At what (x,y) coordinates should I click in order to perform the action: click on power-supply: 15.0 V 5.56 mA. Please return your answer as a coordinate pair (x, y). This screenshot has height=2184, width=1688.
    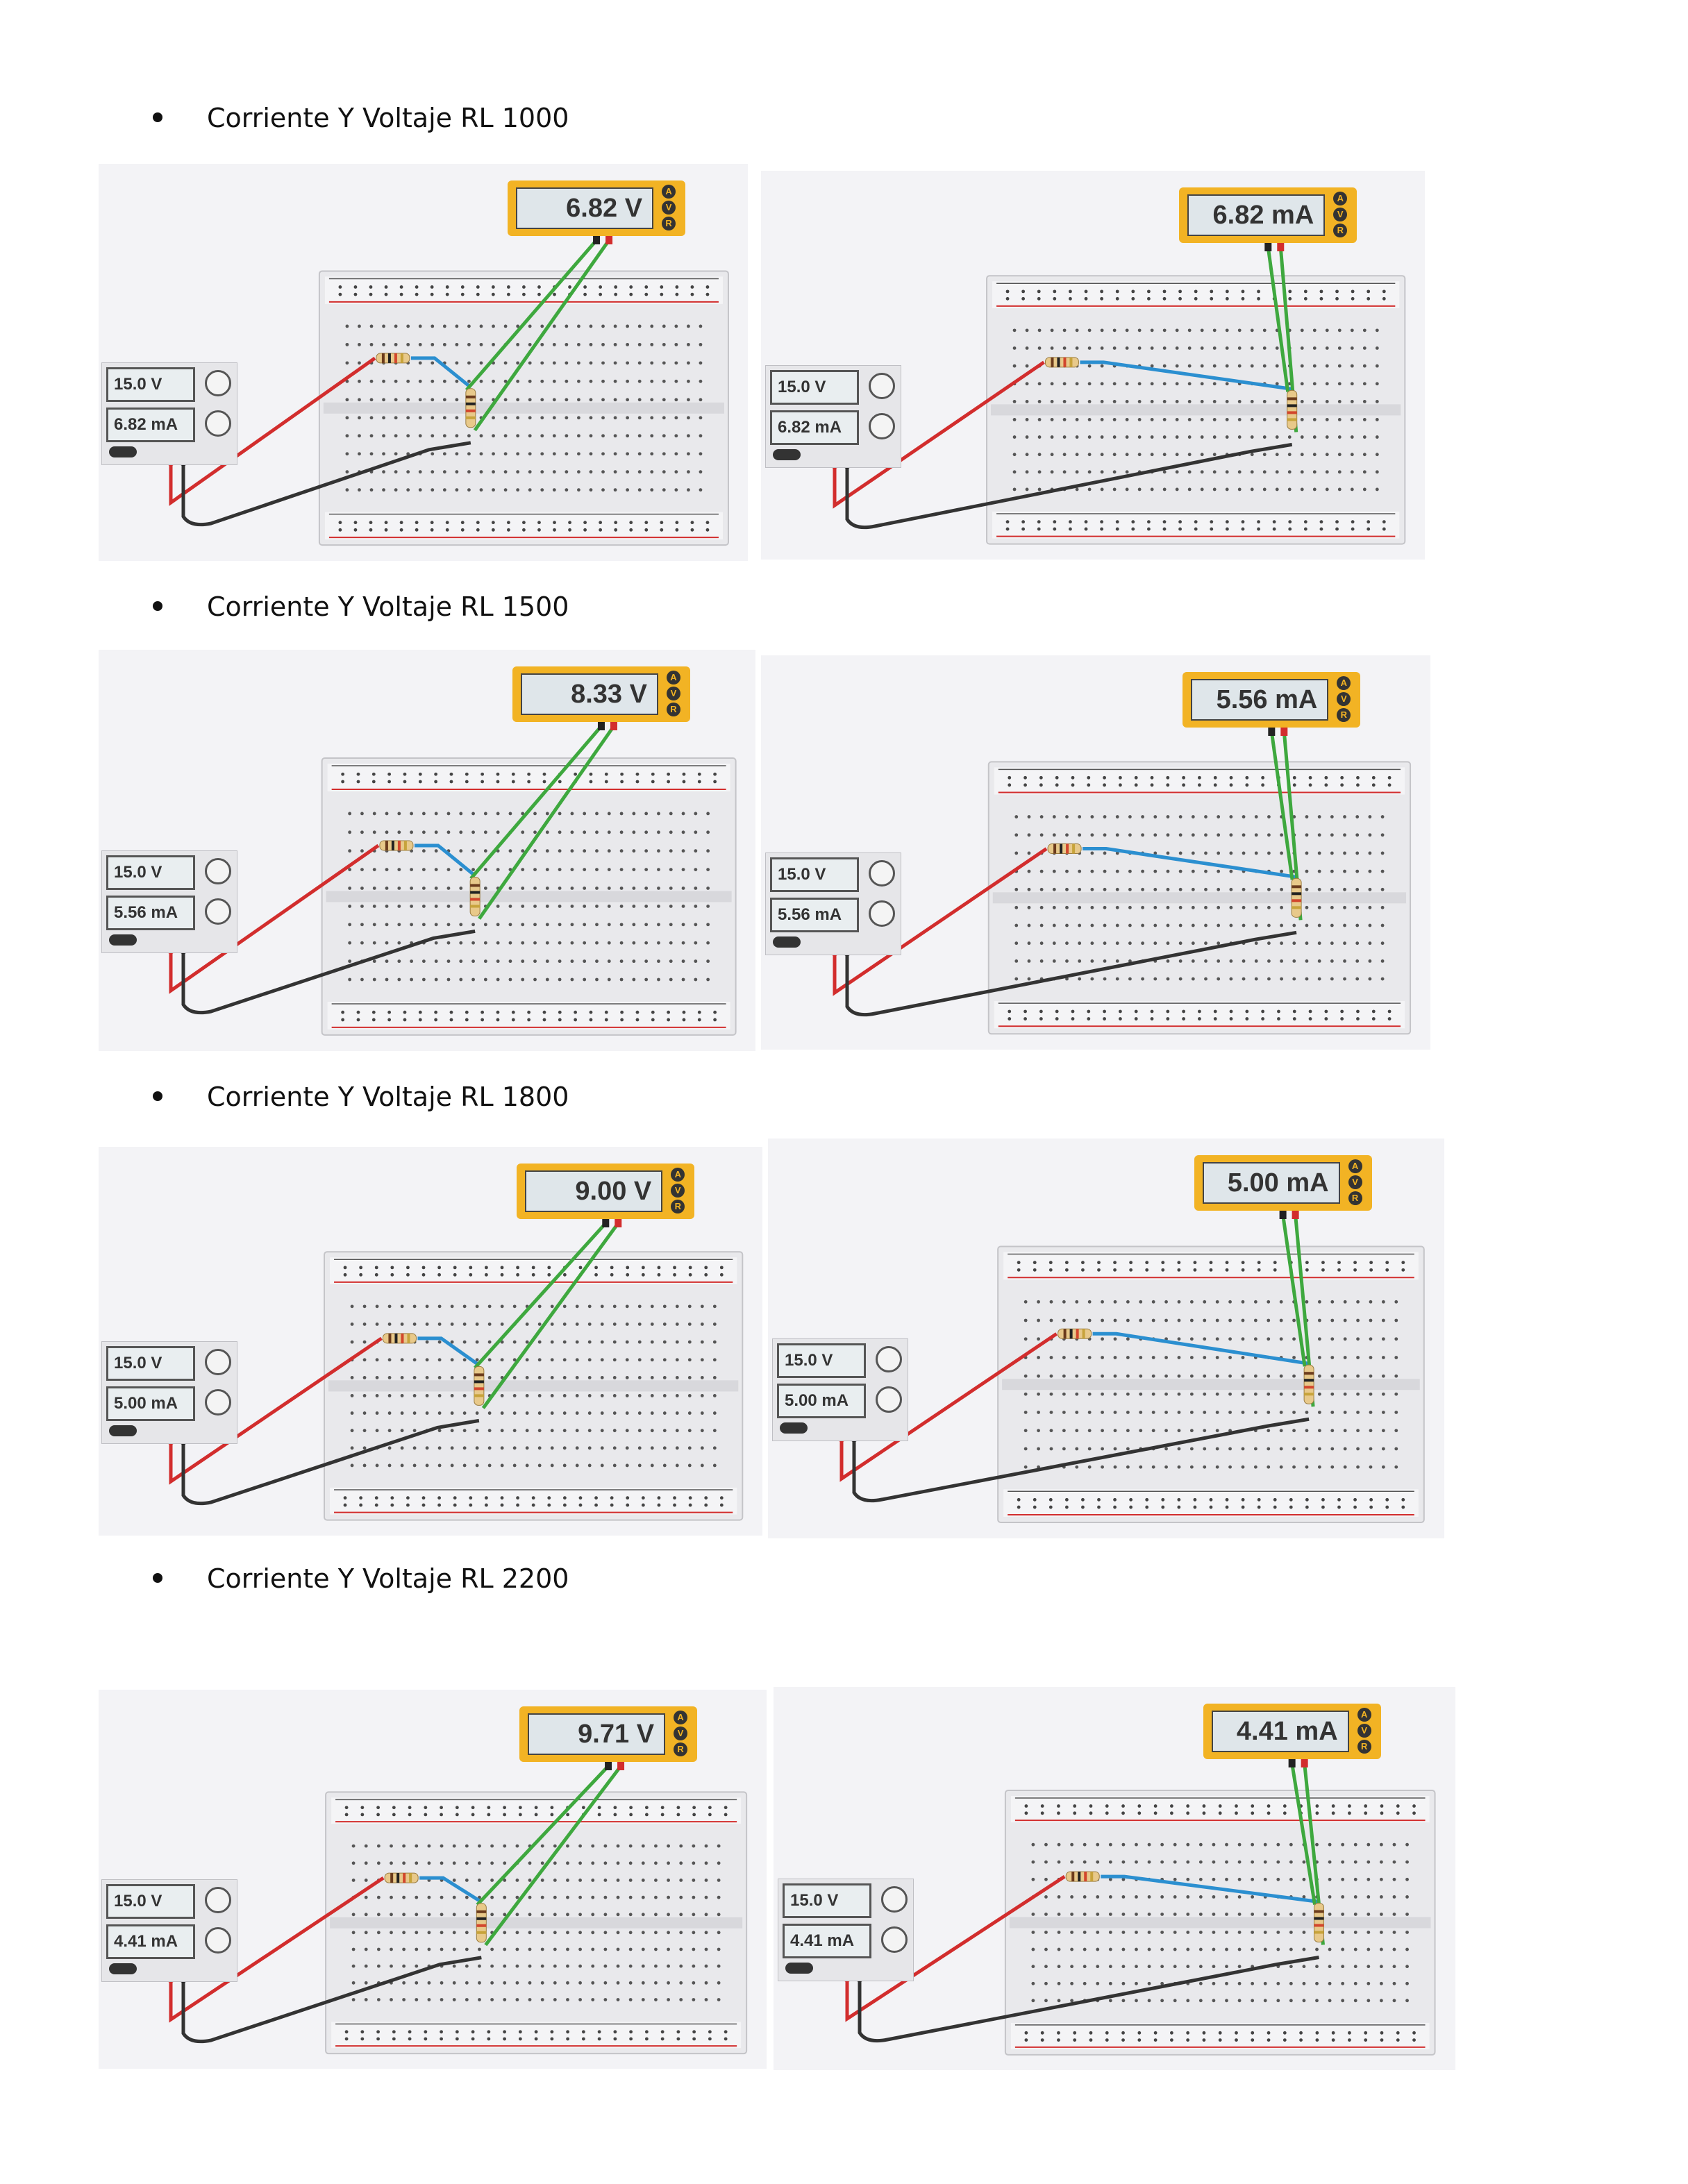
    Looking at the image, I should click on (169, 902).